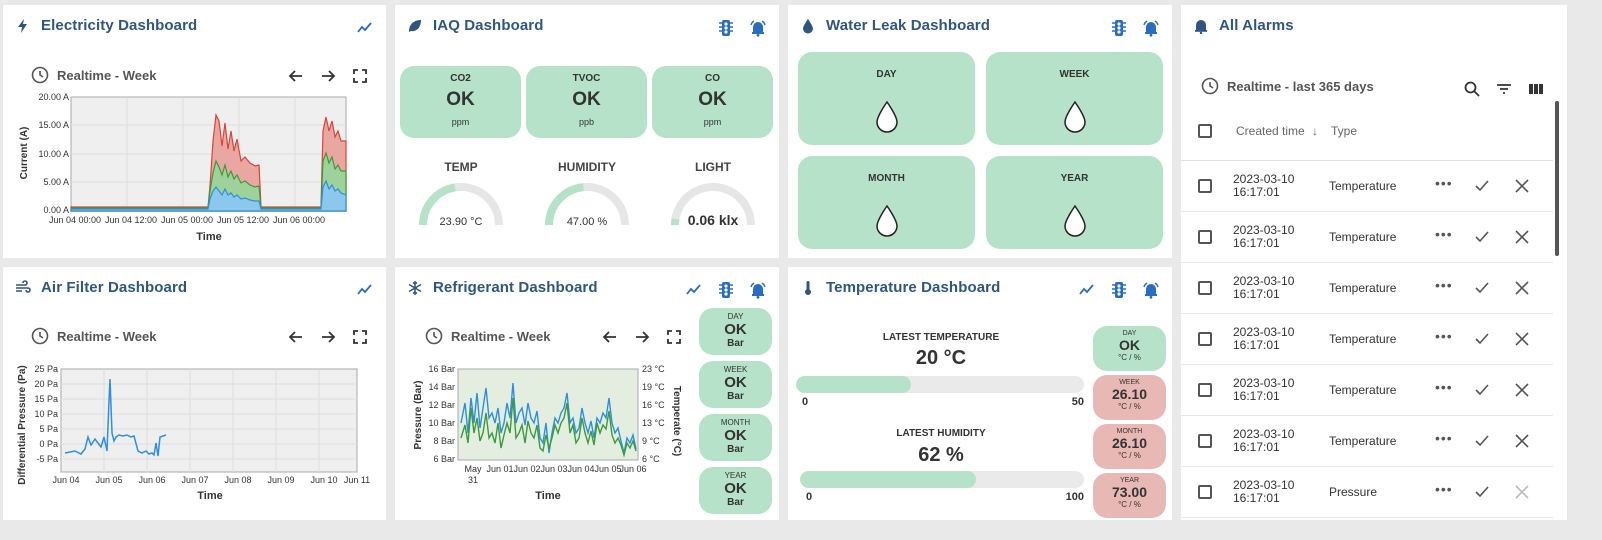  I want to click on xtick: Jun 05, so click(108, 480).